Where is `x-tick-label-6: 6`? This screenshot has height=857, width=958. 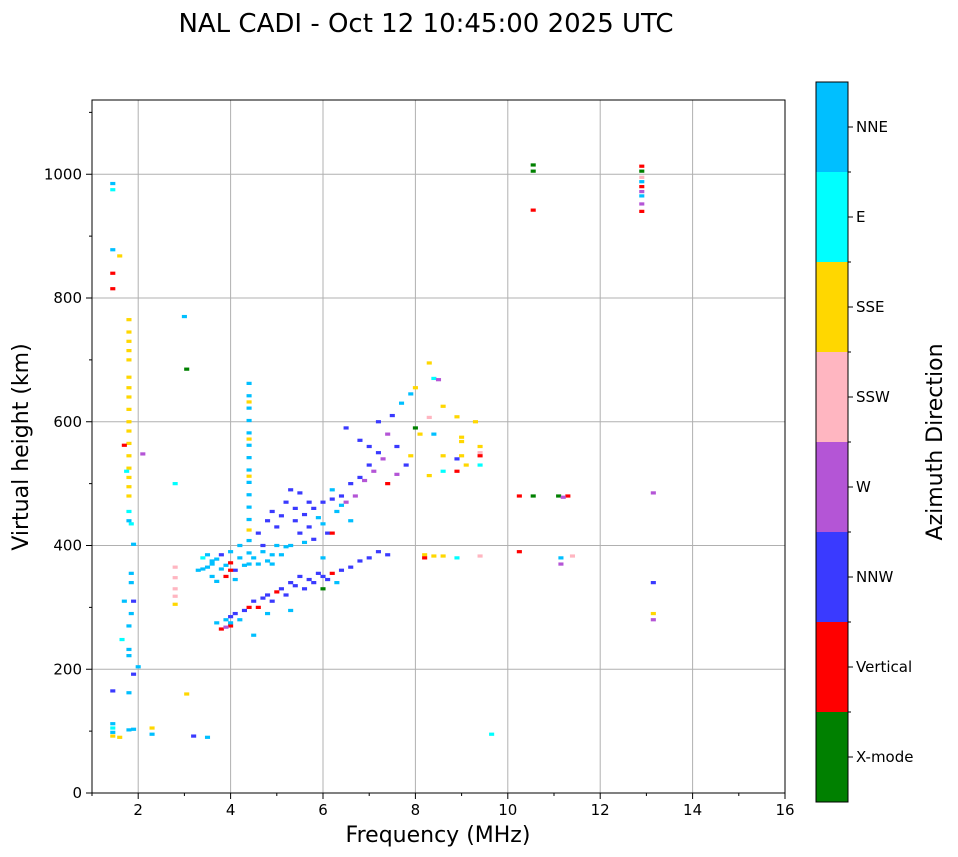 x-tick-label-6: 6 is located at coordinates (323, 810).